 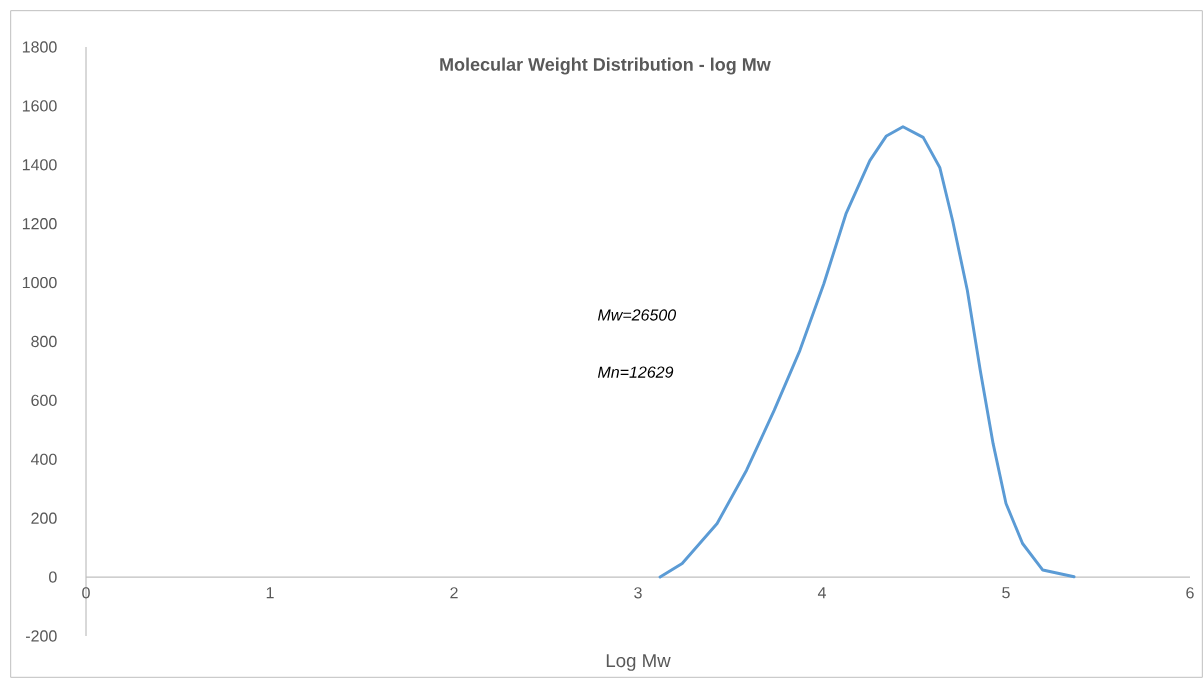 What do you see at coordinates (638, 662) in the screenshot?
I see `x-axis-title: Log Mw` at bounding box center [638, 662].